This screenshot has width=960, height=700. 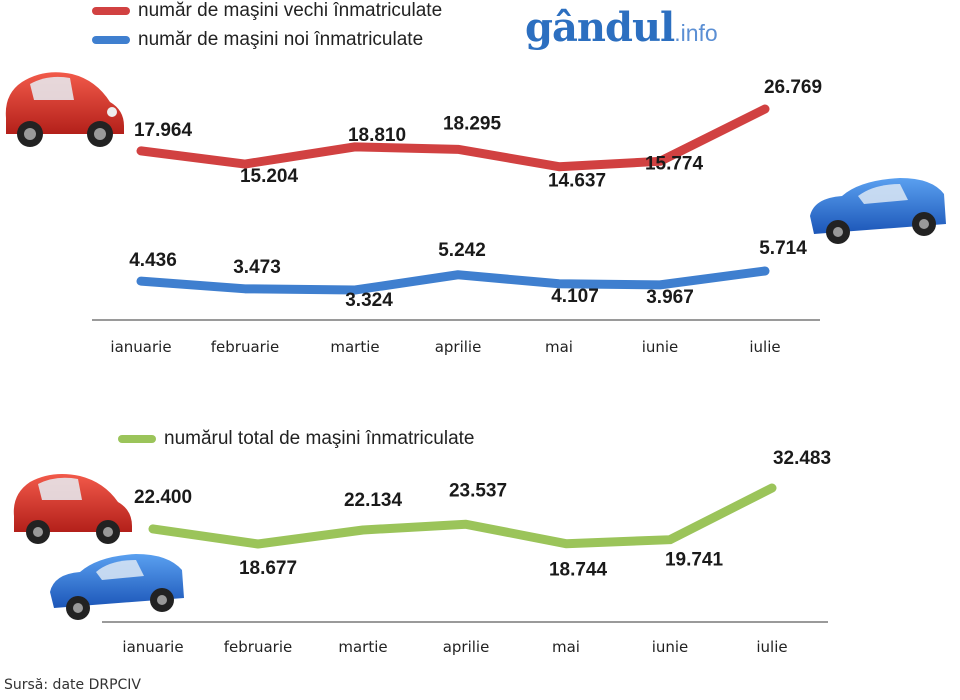 What do you see at coordinates (771, 647) in the screenshot?
I see `bottom-x-tick-label: iulie` at bounding box center [771, 647].